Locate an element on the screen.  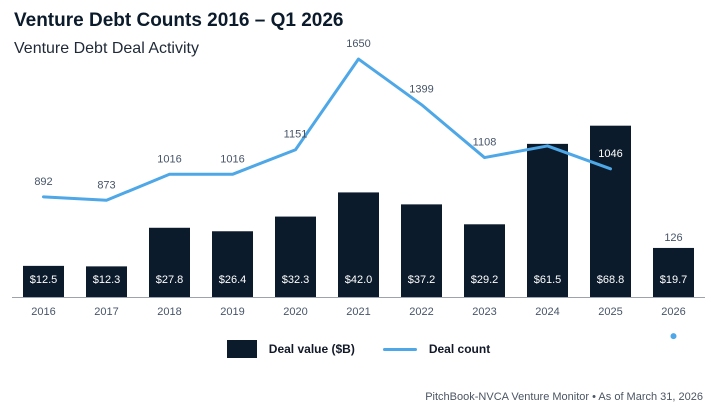
bar-2024 is located at coordinates (547, 220).